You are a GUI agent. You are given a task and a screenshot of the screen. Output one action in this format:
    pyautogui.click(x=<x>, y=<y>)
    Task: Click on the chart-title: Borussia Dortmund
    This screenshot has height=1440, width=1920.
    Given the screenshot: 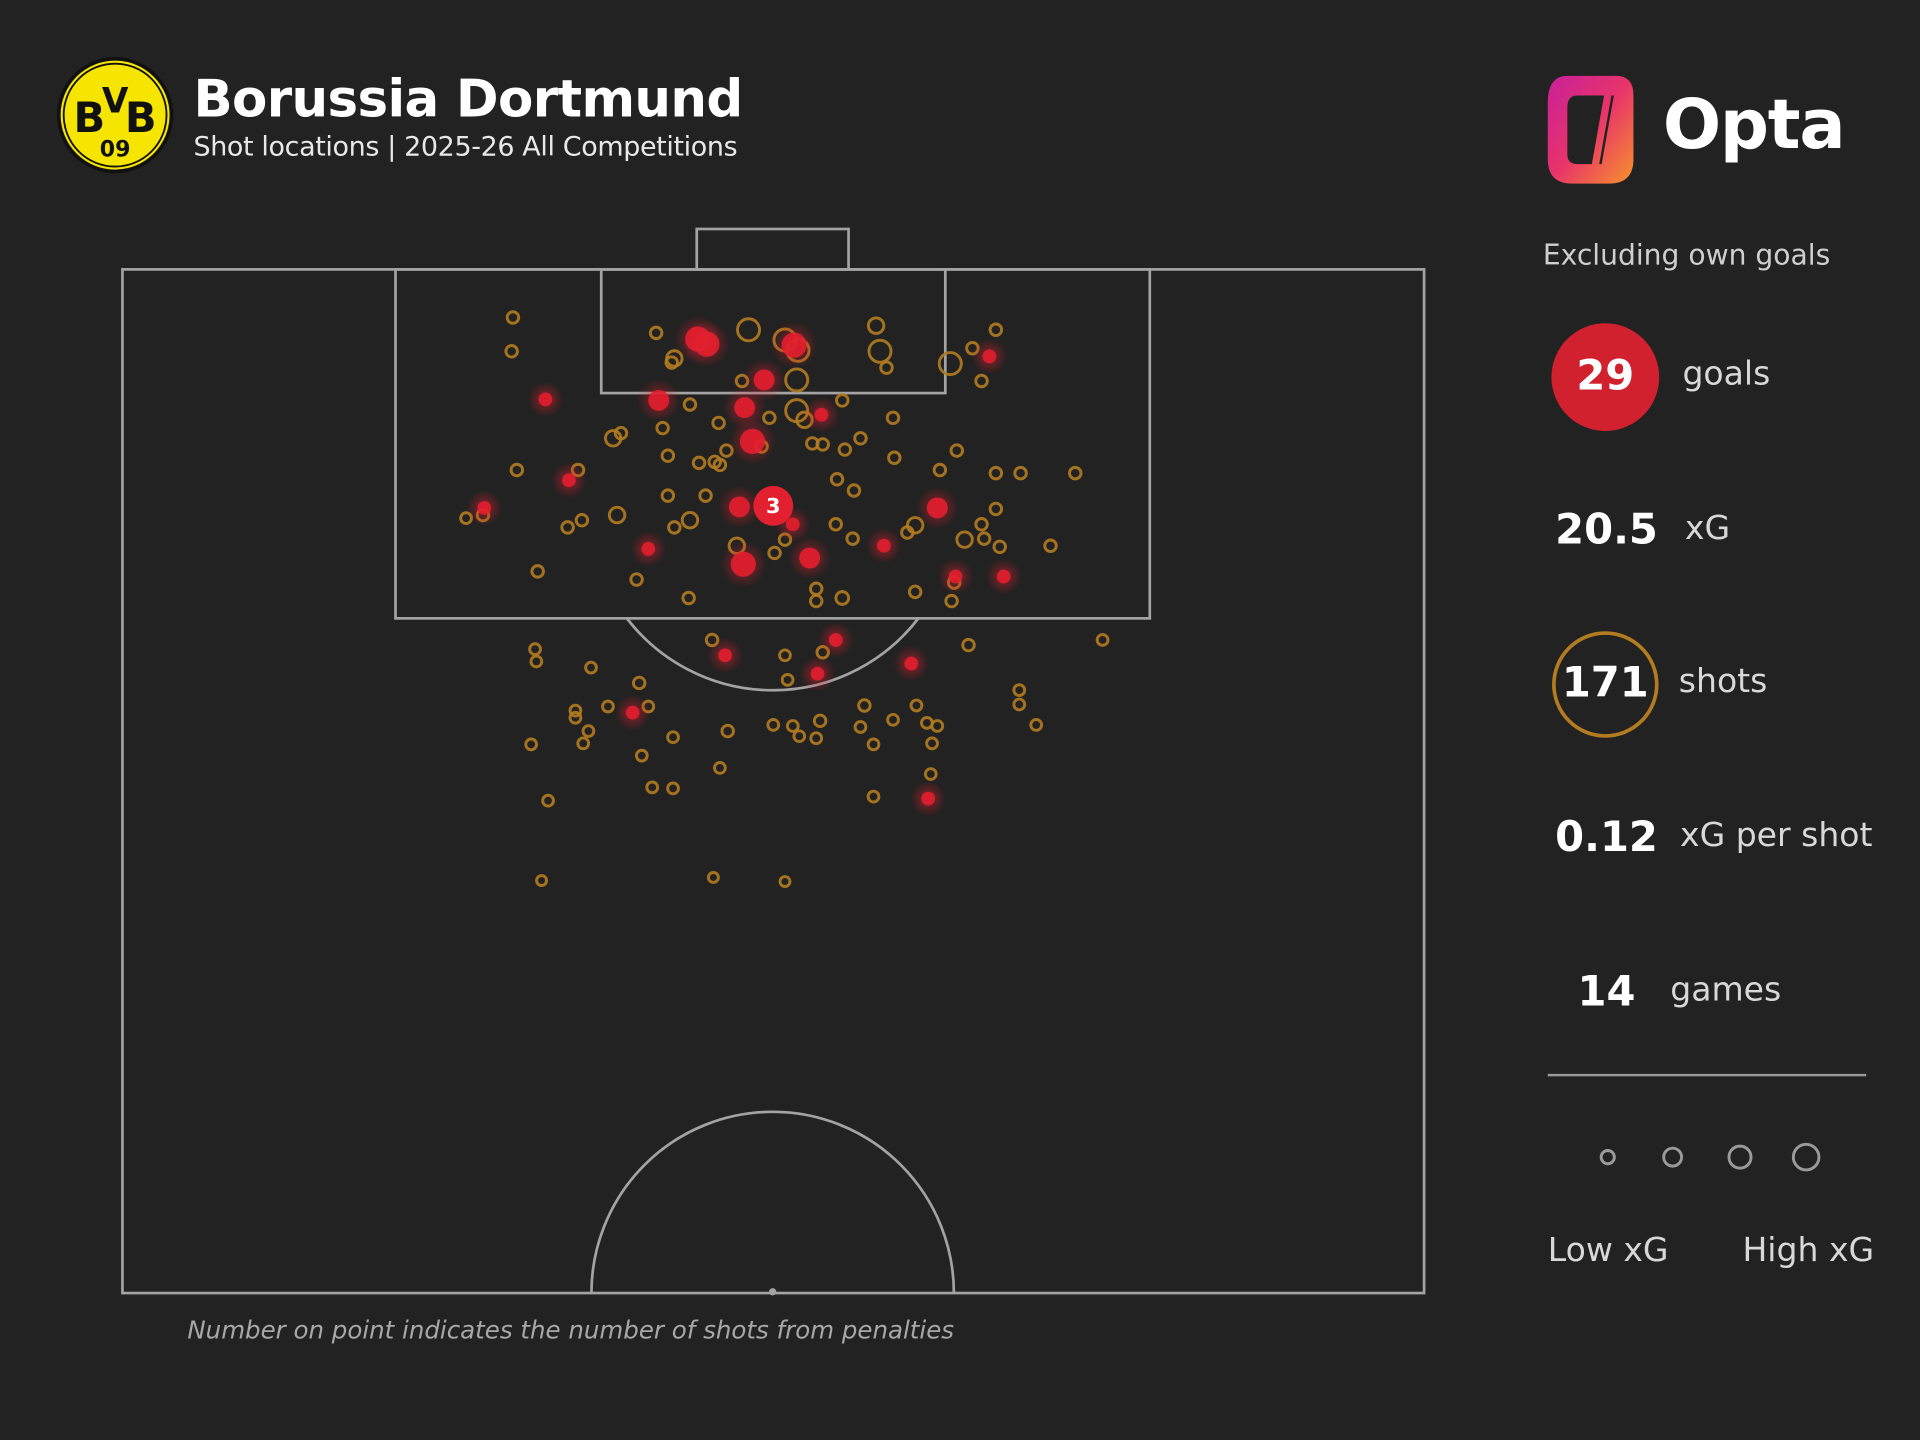 What is the action you would take?
    pyautogui.click(x=468, y=98)
    